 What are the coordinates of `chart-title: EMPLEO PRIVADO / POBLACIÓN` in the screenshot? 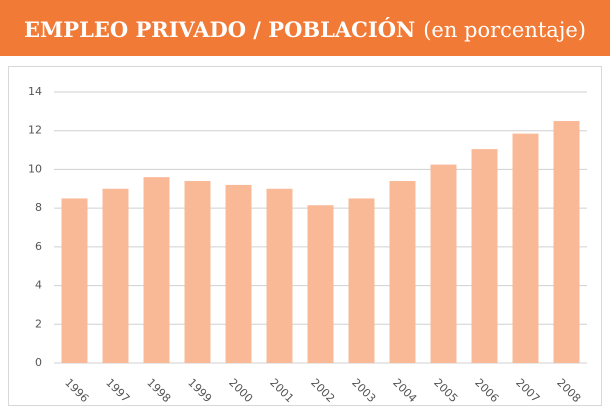 It's located at (219, 29).